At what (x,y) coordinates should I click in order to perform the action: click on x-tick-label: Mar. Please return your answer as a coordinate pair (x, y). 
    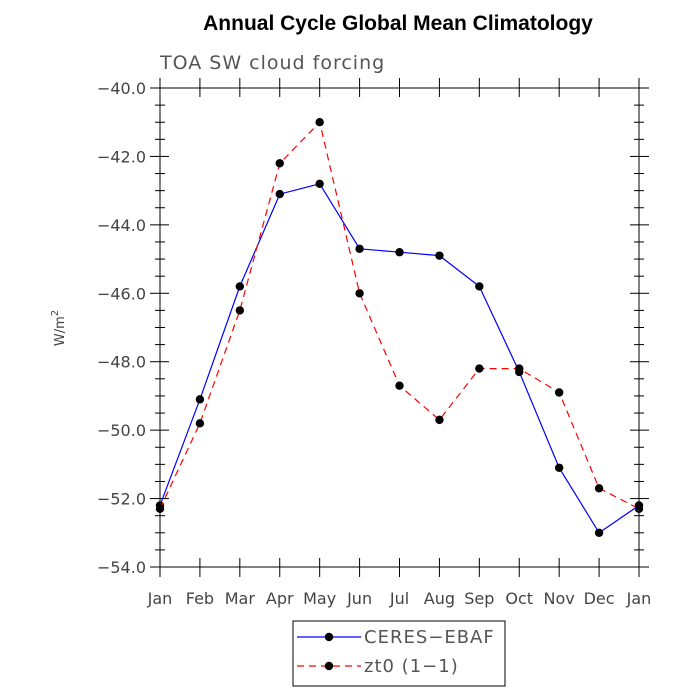
    Looking at the image, I should click on (240, 598).